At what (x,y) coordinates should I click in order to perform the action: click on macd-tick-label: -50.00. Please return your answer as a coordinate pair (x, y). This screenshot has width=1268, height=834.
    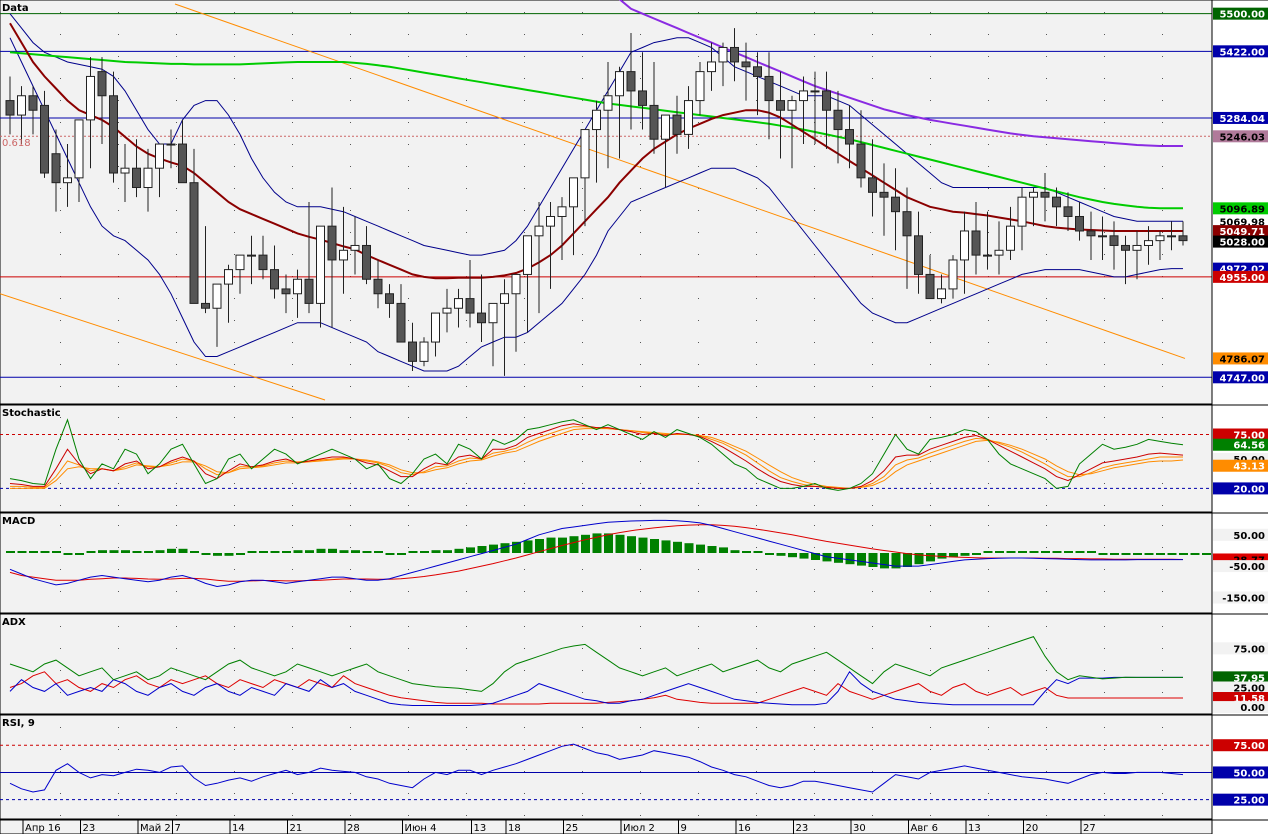
    Looking at the image, I should click on (1247, 567).